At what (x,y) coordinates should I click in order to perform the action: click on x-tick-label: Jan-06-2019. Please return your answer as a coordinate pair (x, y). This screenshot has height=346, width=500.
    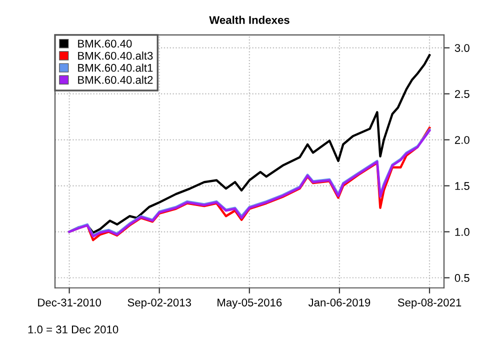
    Looking at the image, I should click on (339, 302).